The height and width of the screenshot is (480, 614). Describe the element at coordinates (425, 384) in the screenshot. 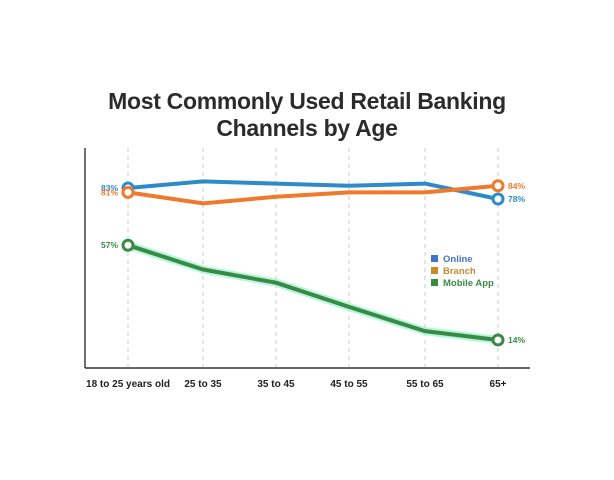

I see `x-tick-label: 55 to 65` at that location.